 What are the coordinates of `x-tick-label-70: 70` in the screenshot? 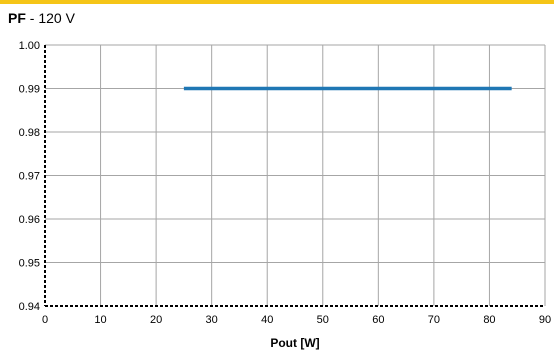 It's located at (434, 320).